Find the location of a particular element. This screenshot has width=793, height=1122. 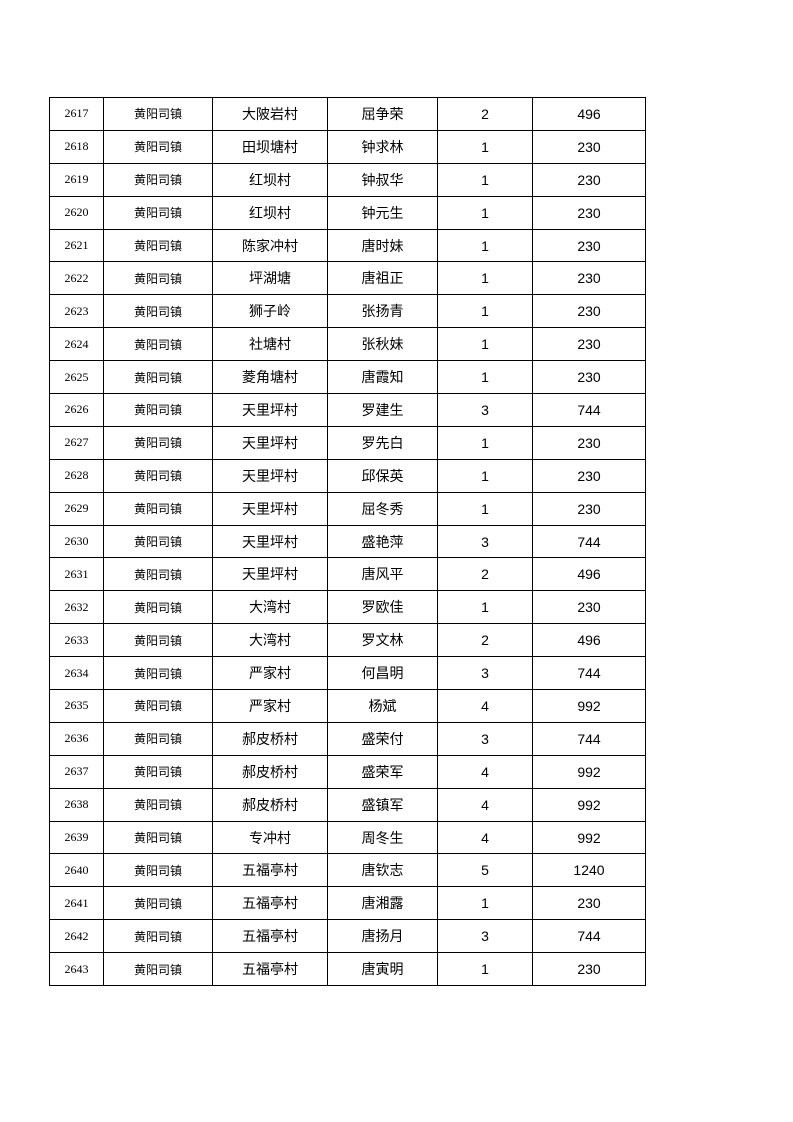

village-cell: 专冲村 is located at coordinates (270, 837).